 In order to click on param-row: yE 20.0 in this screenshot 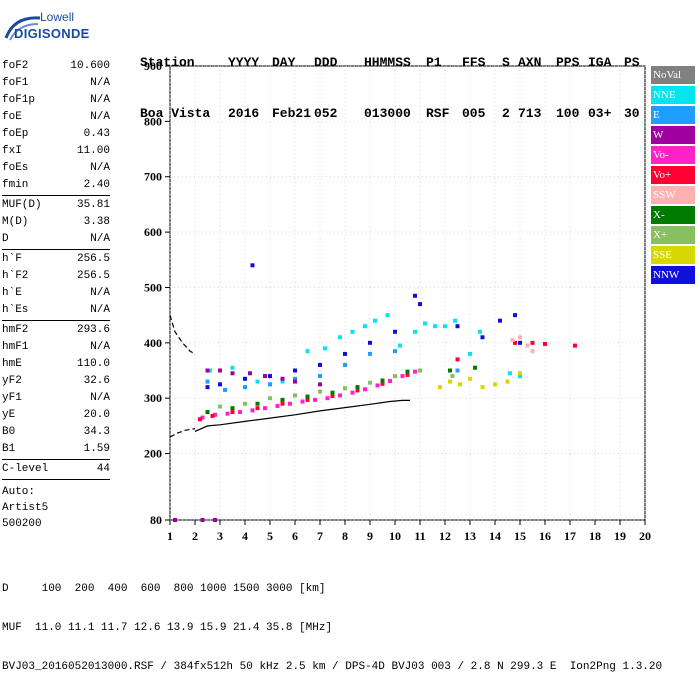, I will do `click(57, 415)`.